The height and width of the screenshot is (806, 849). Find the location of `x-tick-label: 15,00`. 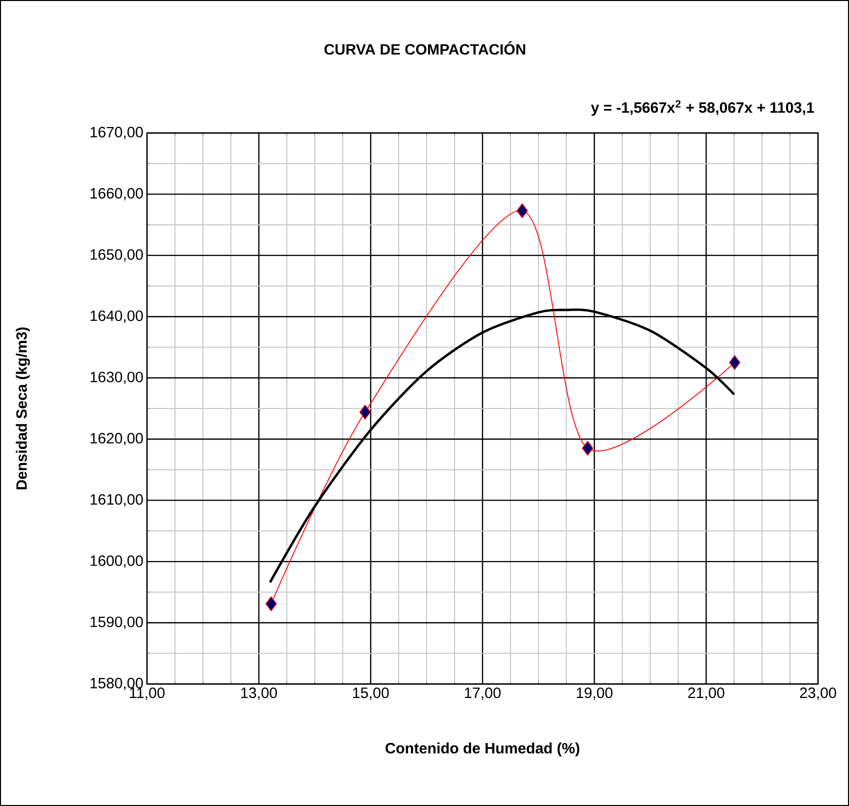

x-tick-label: 15,00 is located at coordinates (371, 694).